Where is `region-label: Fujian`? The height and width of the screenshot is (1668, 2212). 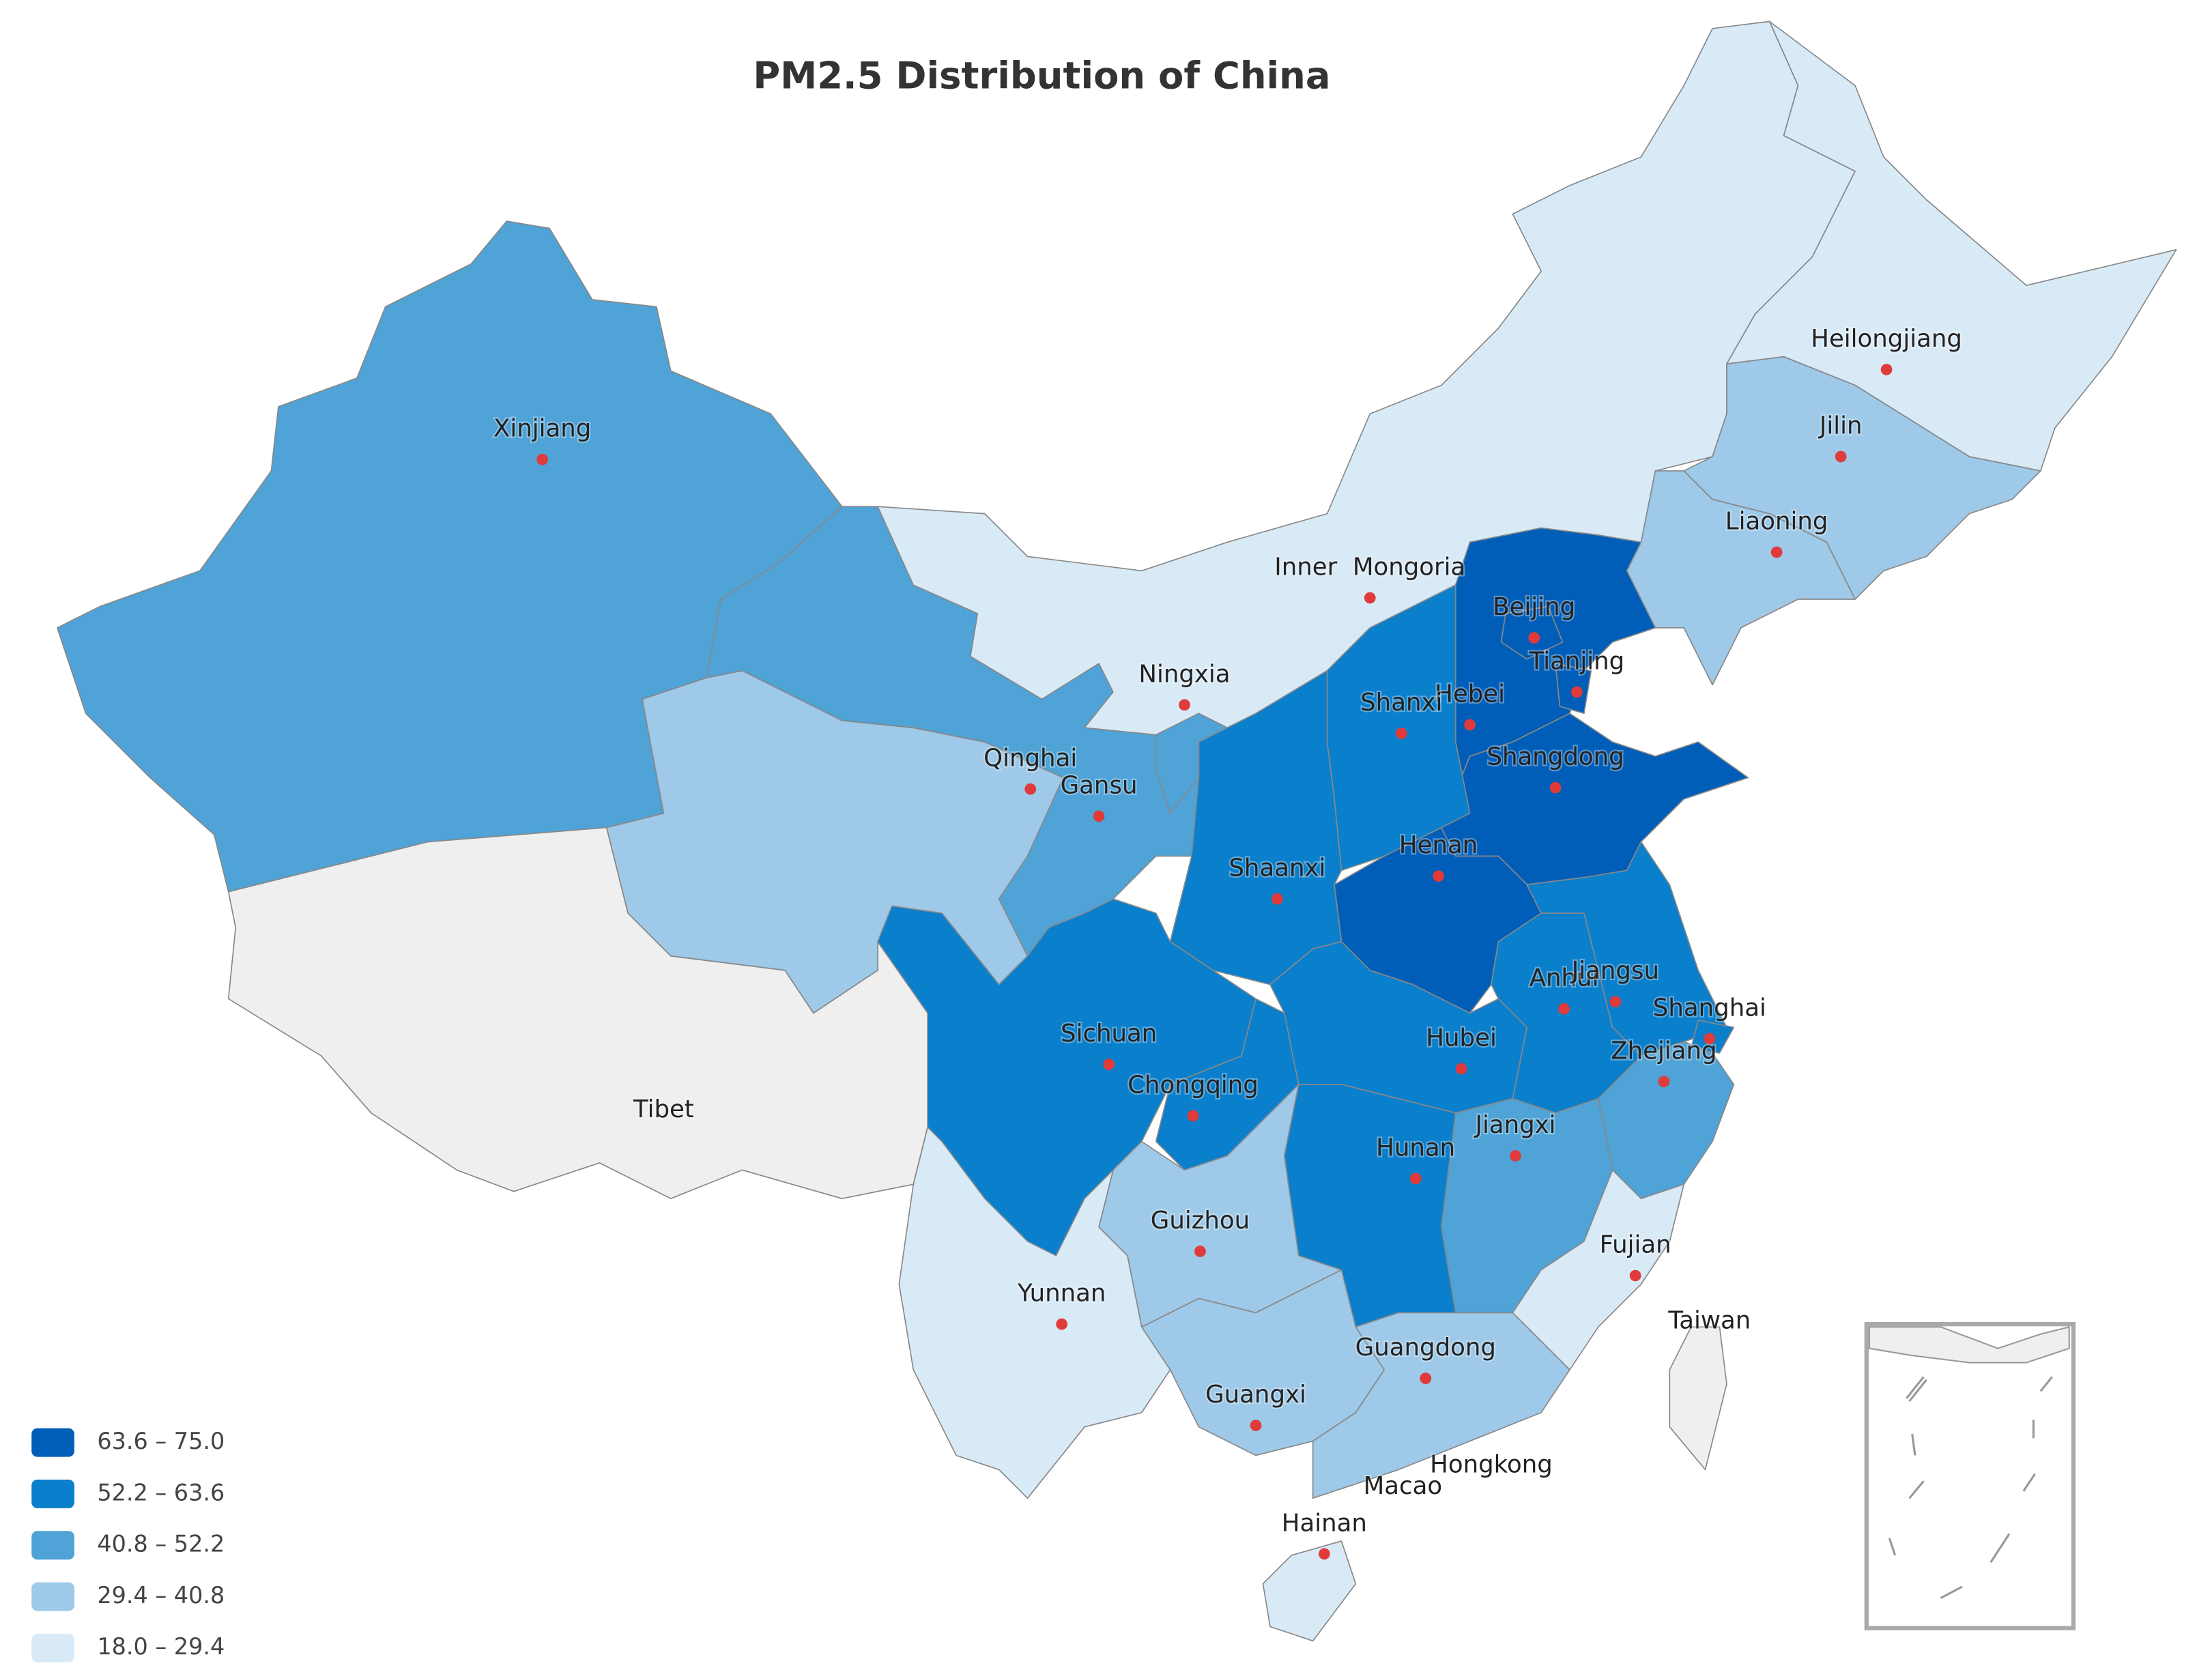
region-label: Fujian is located at coordinates (1636, 1245).